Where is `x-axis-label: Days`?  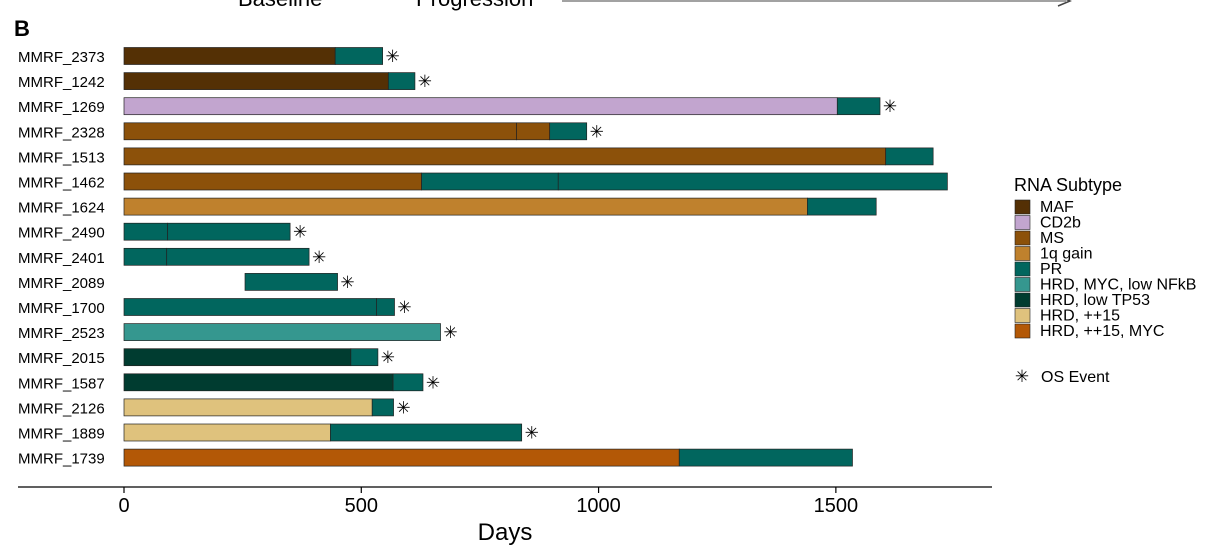 x-axis-label: Days is located at coordinates (505, 532).